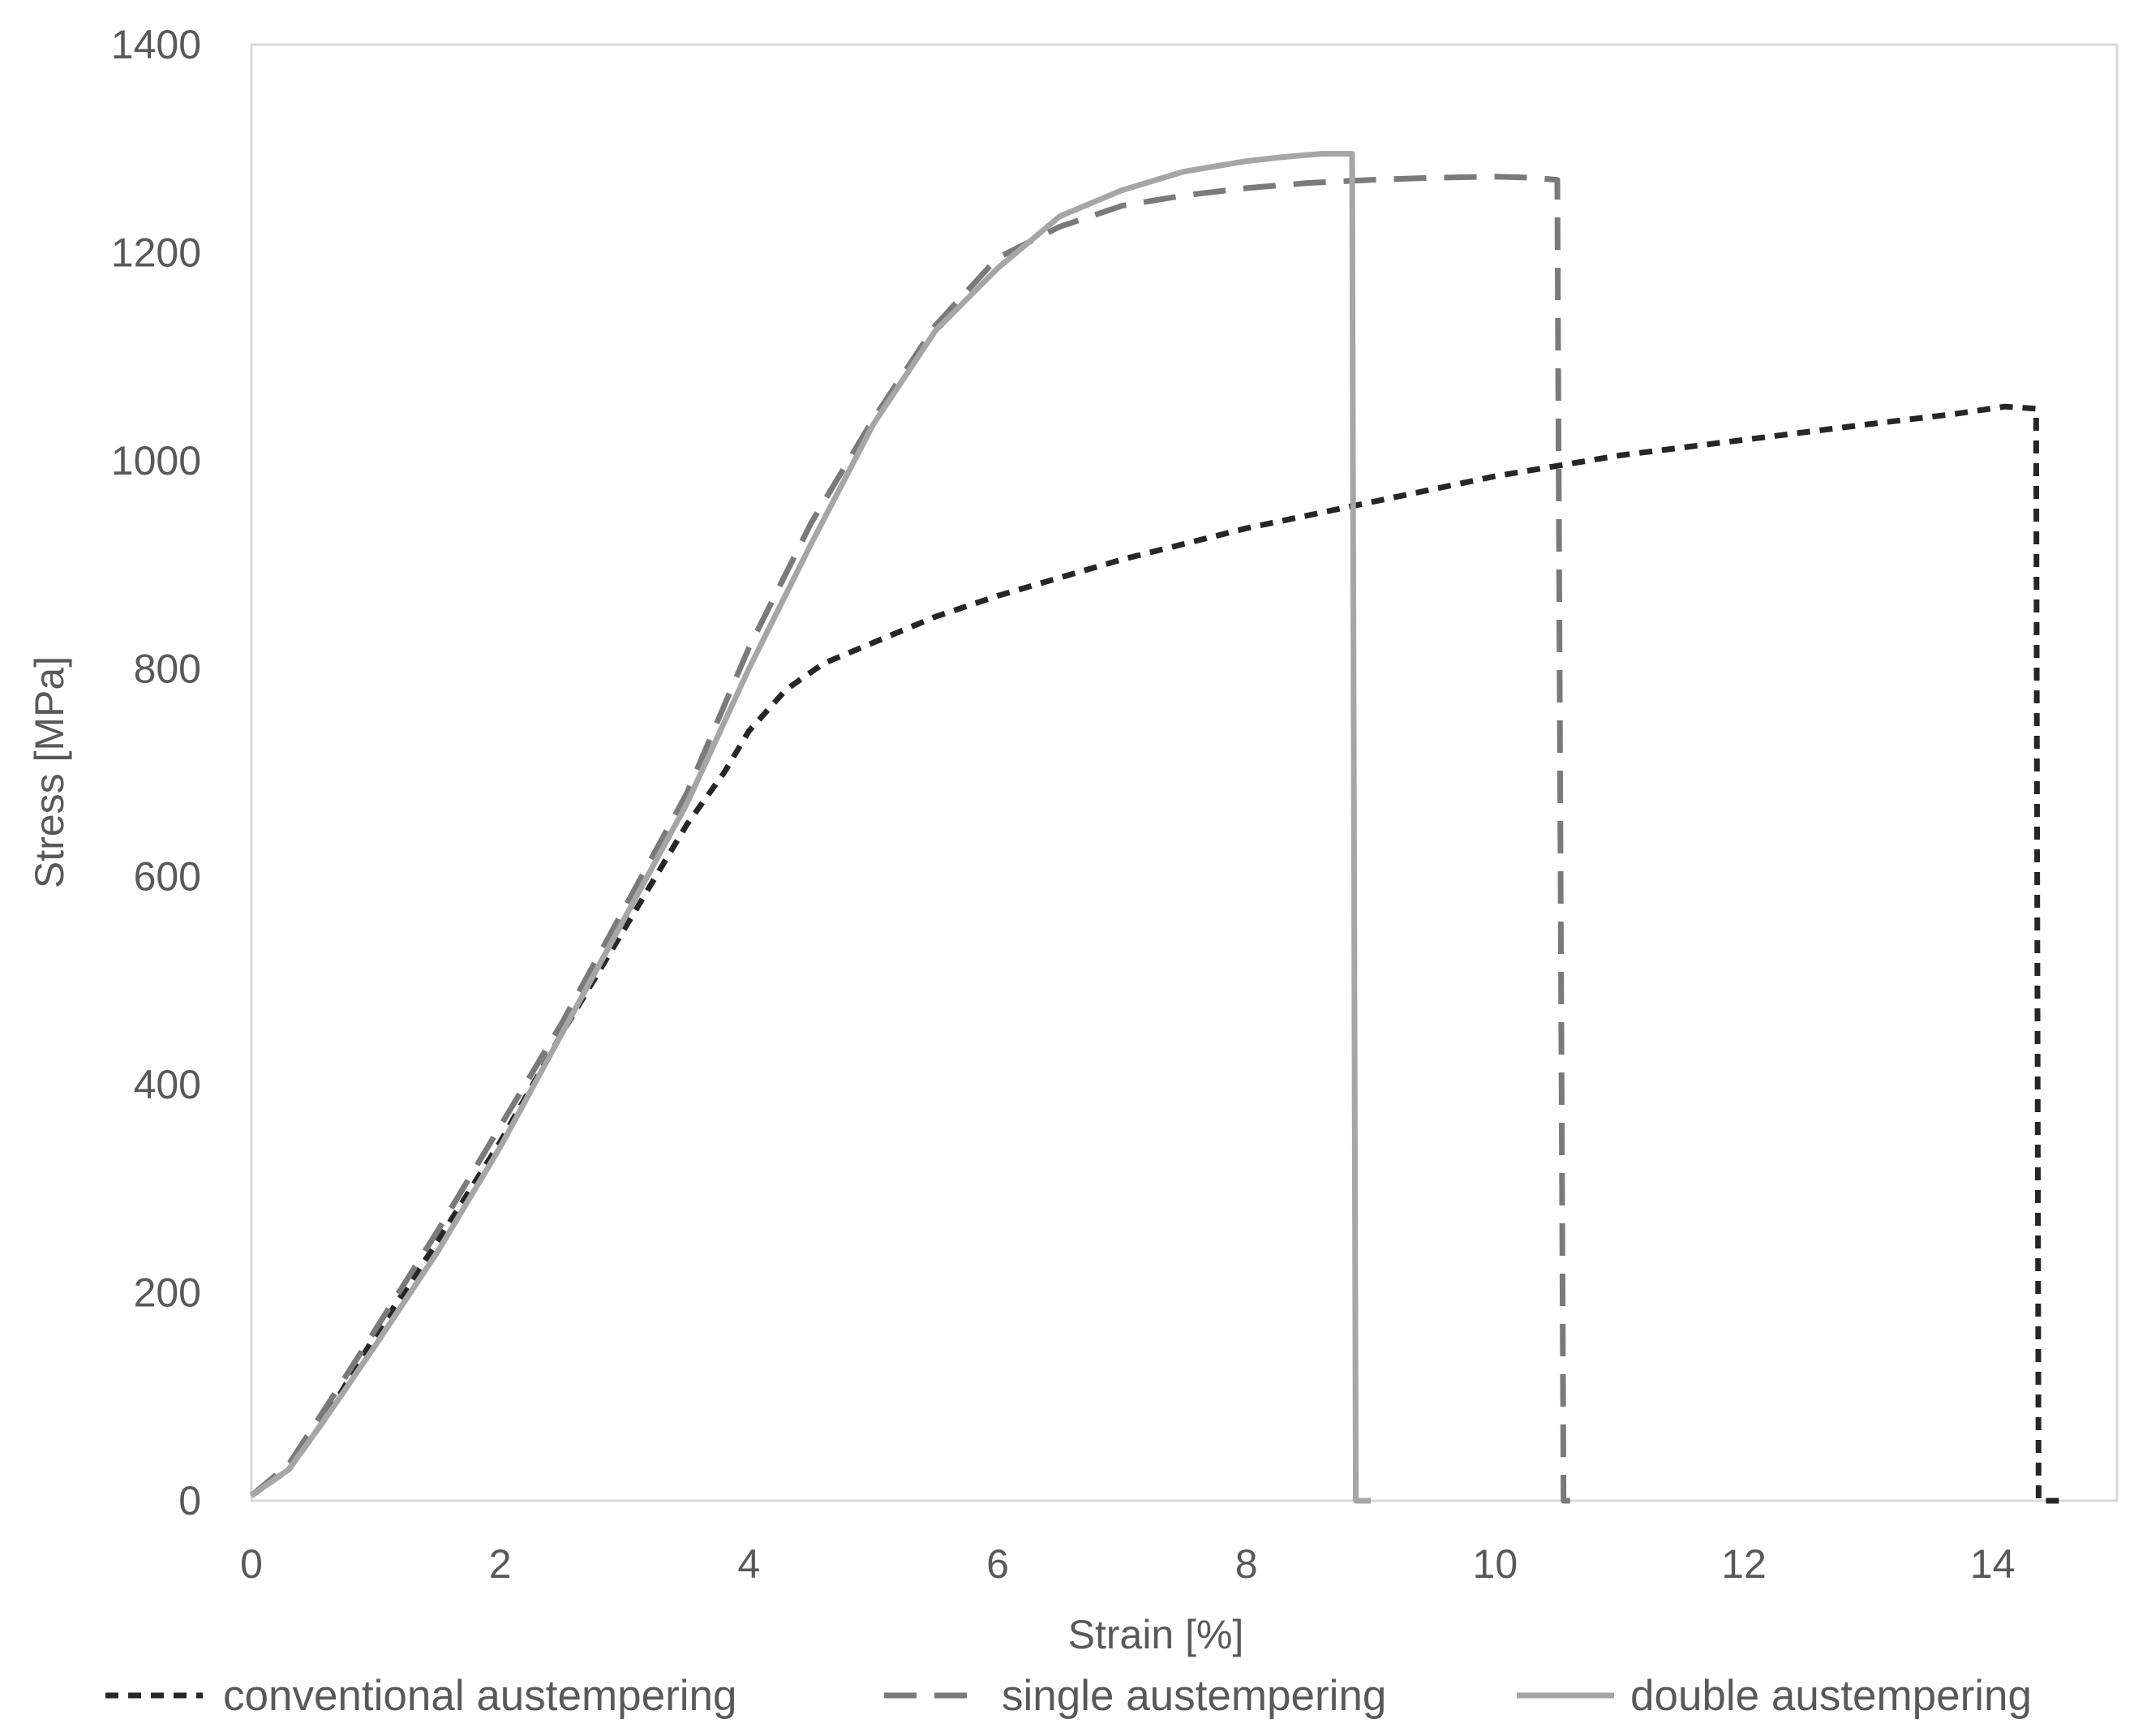 Image resolution: width=2134 pixels, height=1736 pixels. What do you see at coordinates (997, 1564) in the screenshot?
I see `x-tick-label: 6` at bounding box center [997, 1564].